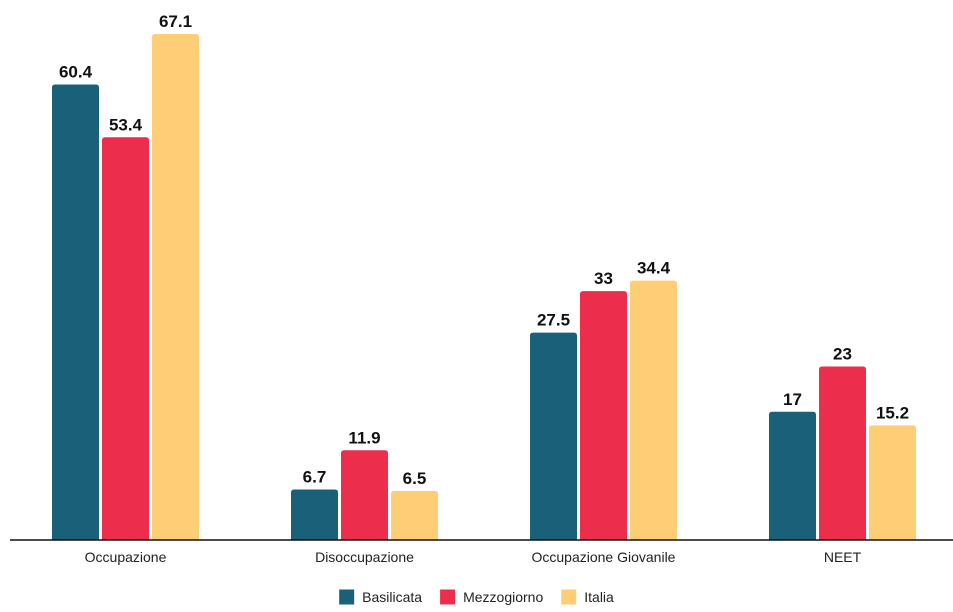 Image resolution: width=953 pixels, height=612 pixels. Describe the element at coordinates (314, 514) in the screenshot. I see `bar-disoccupazione-basilicata` at that location.